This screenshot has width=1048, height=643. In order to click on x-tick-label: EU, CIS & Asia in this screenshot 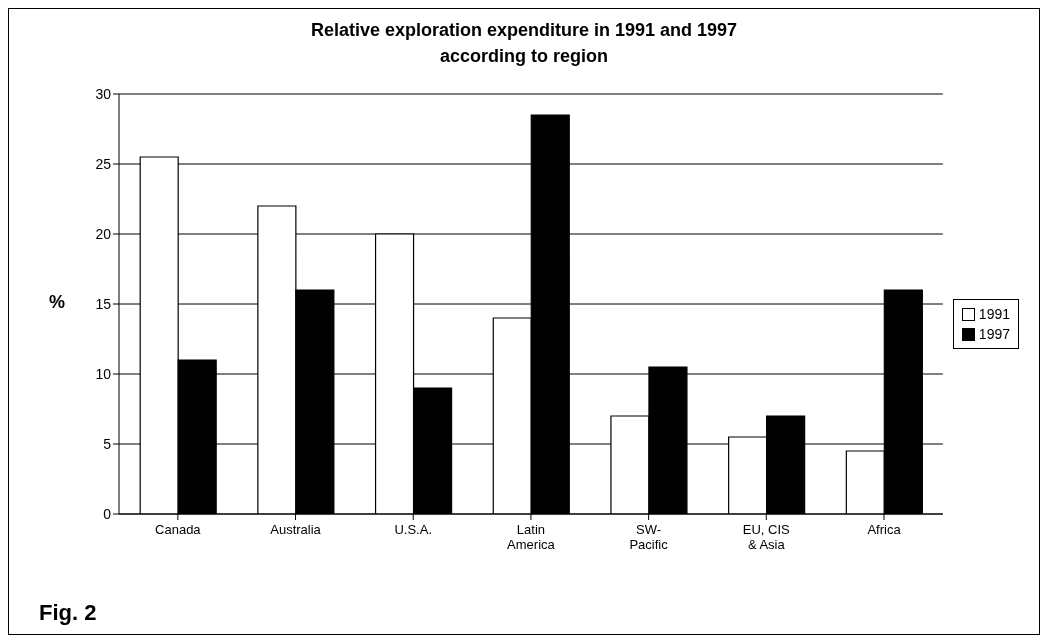, I will do `click(766, 537)`.